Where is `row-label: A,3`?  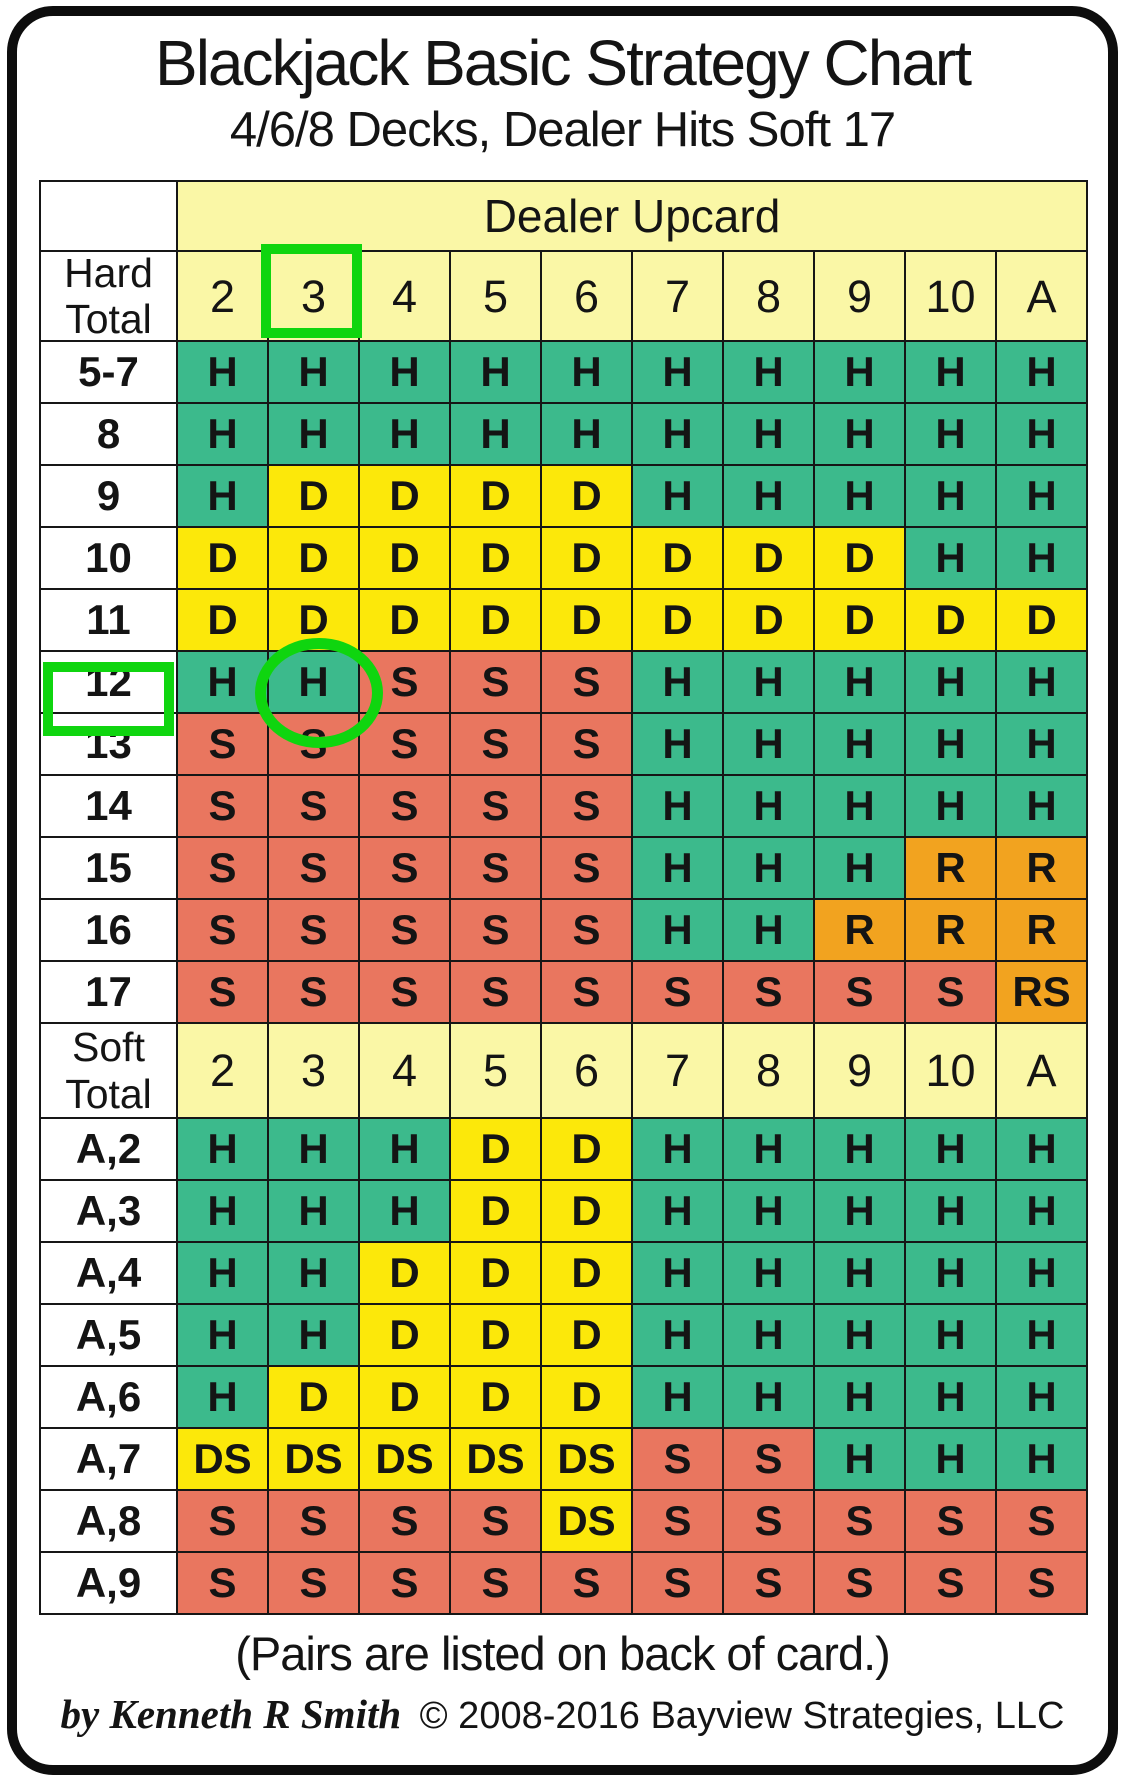 row-label: A,3 is located at coordinates (108, 1211).